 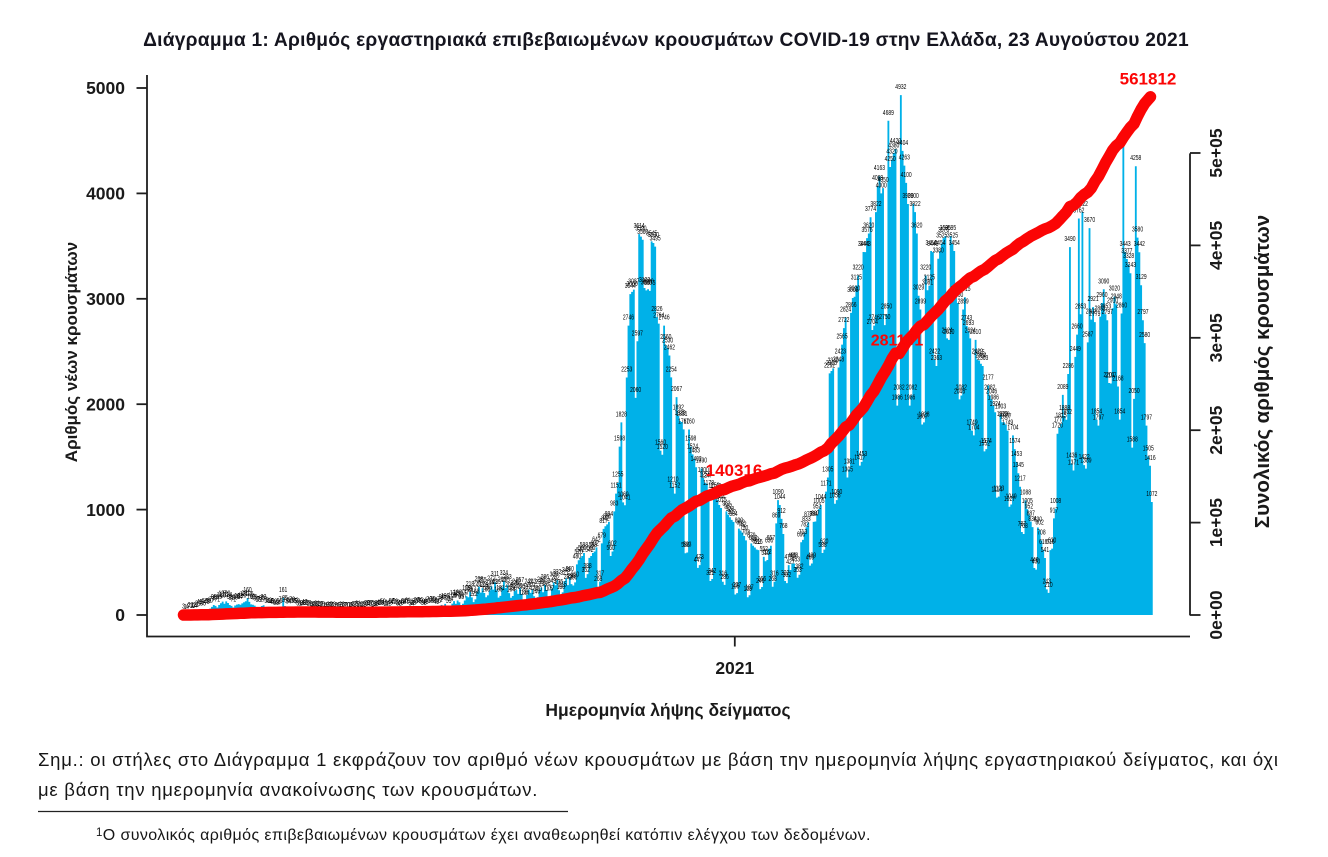 I want to click on svg-text: 101, so click(x=251, y=596).